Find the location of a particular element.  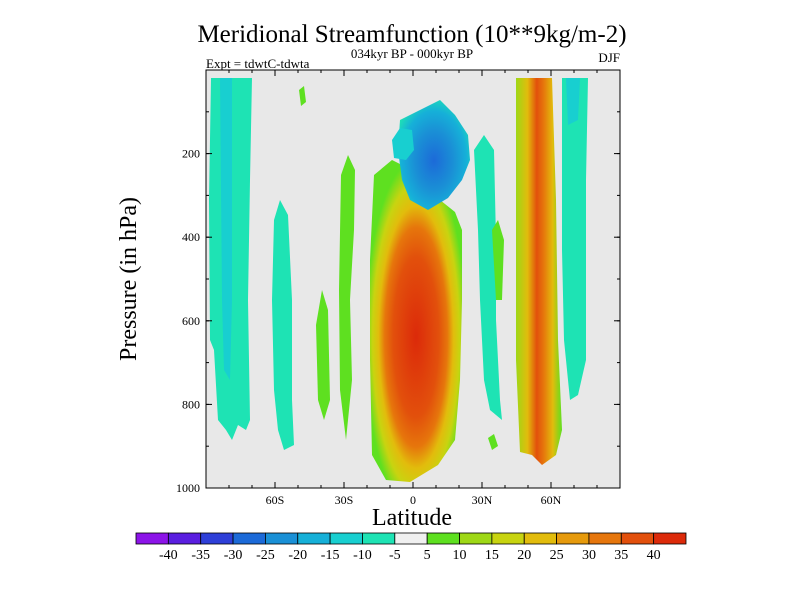

colorbar-label: -15 is located at coordinates (330, 555).